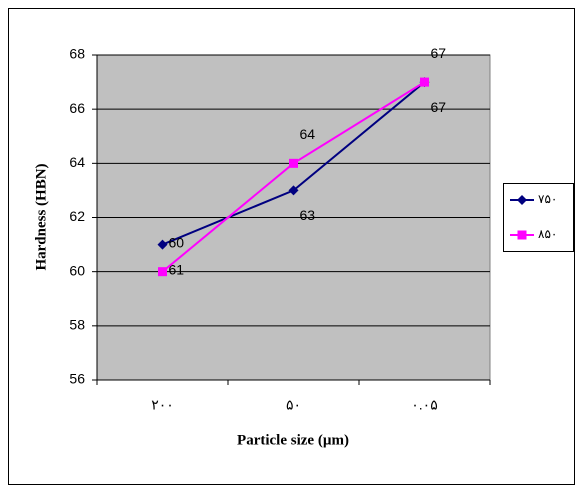 This screenshot has height=493, width=583. What do you see at coordinates (77, 216) in the screenshot?
I see `y-tick-label: 62` at bounding box center [77, 216].